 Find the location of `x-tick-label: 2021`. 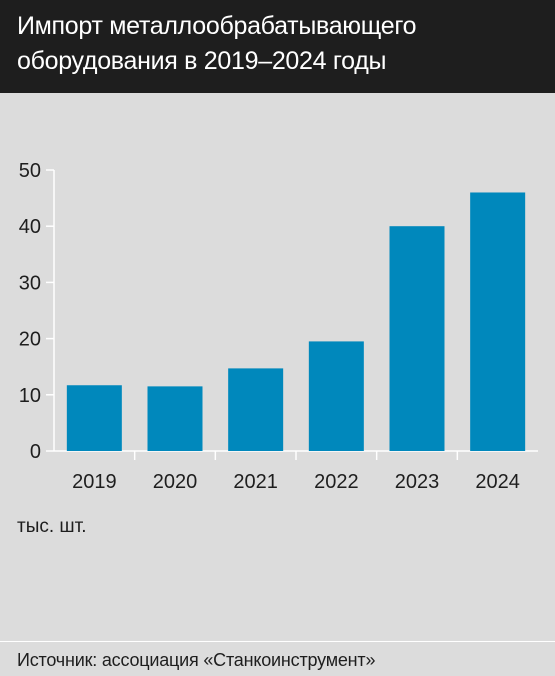

x-tick-label: 2021 is located at coordinates (255, 482).